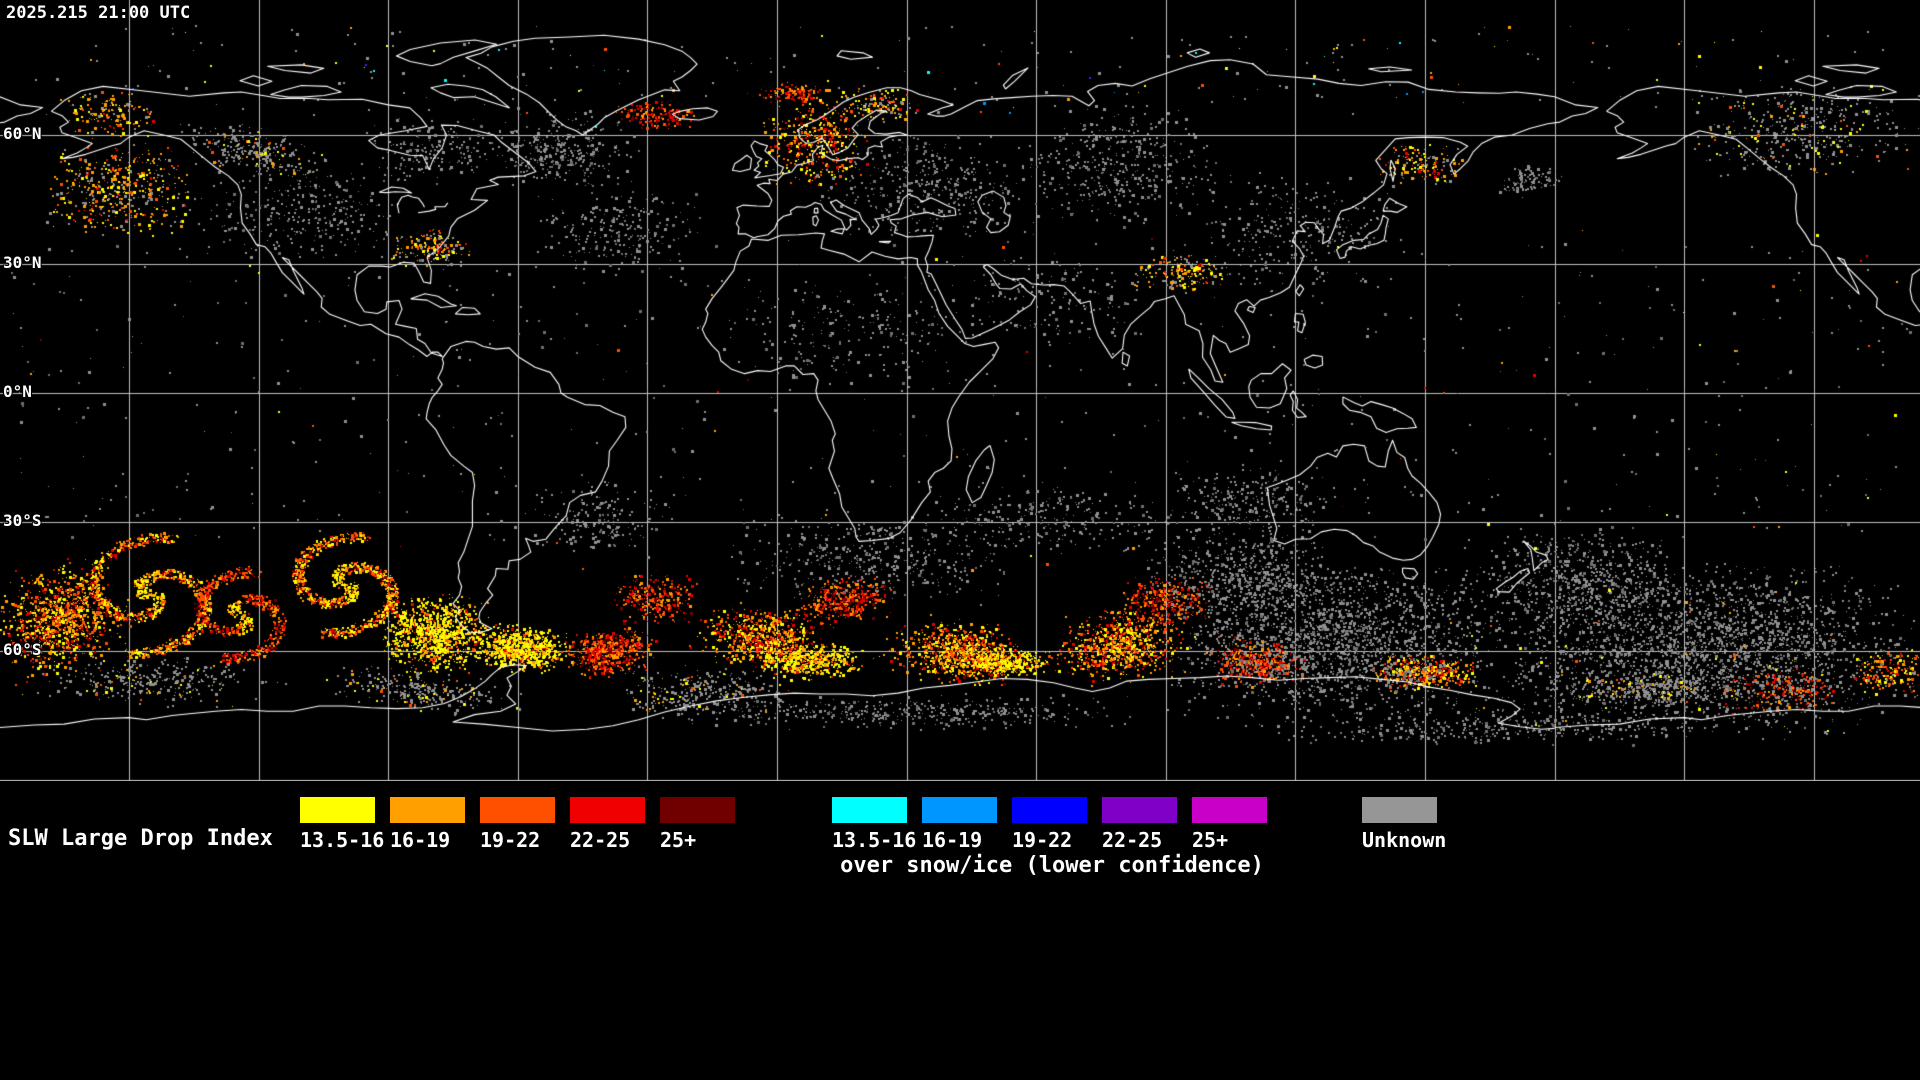 Image resolution: width=1920 pixels, height=1080 pixels. I want to click on legend-ice-caption: over snow/ice (lower confidence), so click(1052, 865).